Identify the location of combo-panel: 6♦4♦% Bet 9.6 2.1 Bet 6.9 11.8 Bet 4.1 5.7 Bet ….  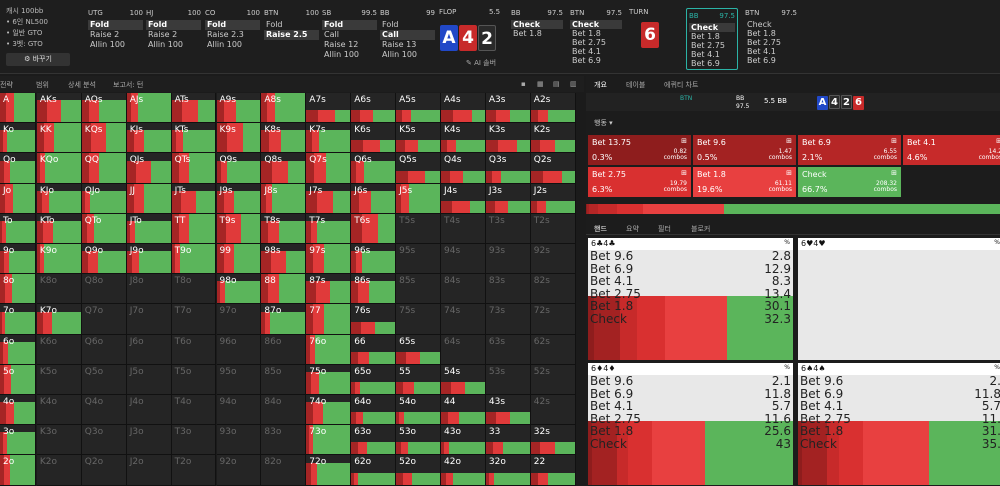
(690, 424).